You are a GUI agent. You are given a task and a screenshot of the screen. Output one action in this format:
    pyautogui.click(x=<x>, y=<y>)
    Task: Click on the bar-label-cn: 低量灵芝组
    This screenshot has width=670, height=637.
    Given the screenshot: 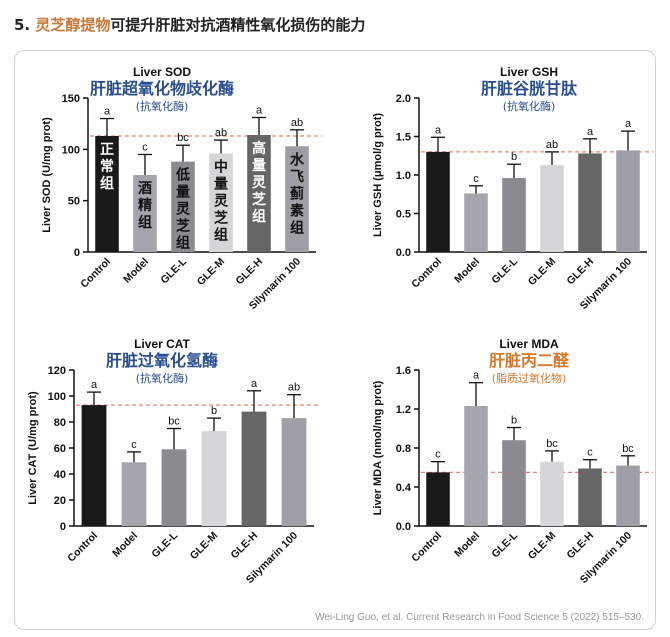 What is the action you would take?
    pyautogui.click(x=183, y=209)
    